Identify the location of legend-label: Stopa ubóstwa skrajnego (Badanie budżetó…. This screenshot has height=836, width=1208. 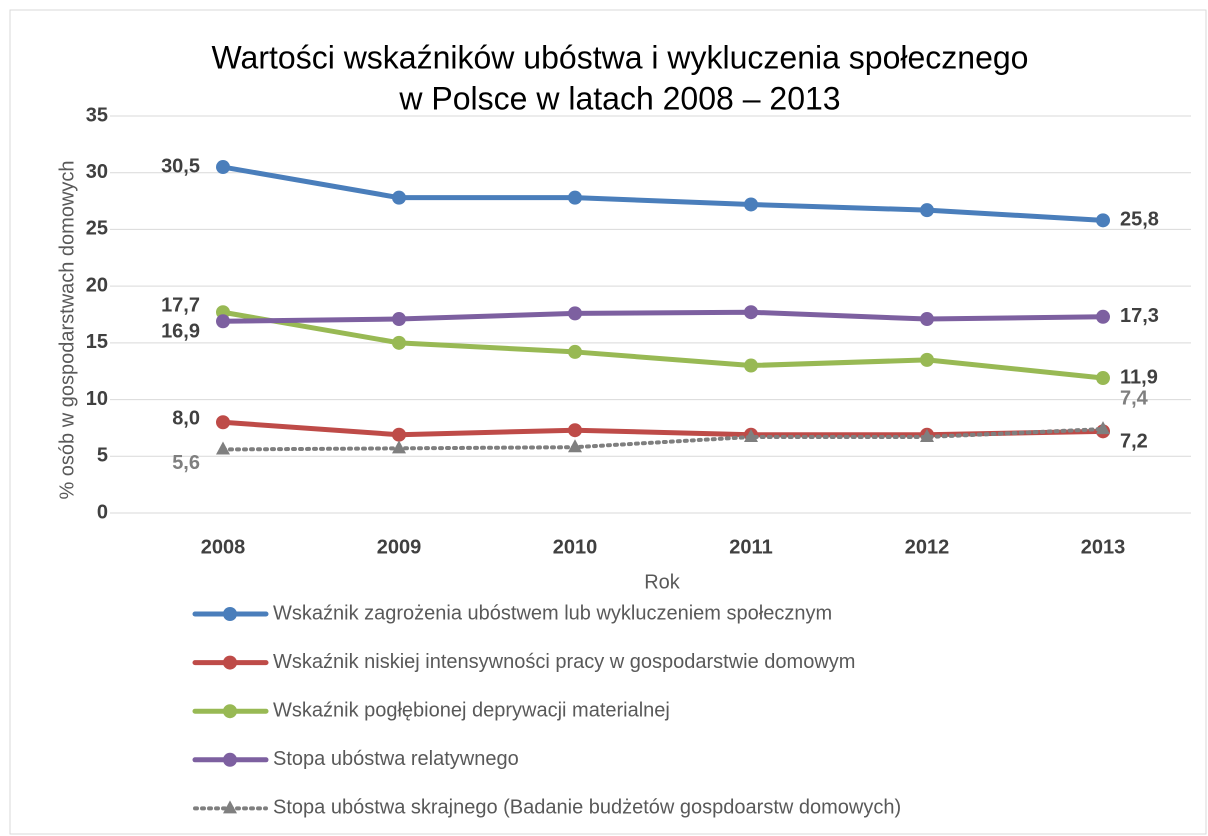
(587, 808).